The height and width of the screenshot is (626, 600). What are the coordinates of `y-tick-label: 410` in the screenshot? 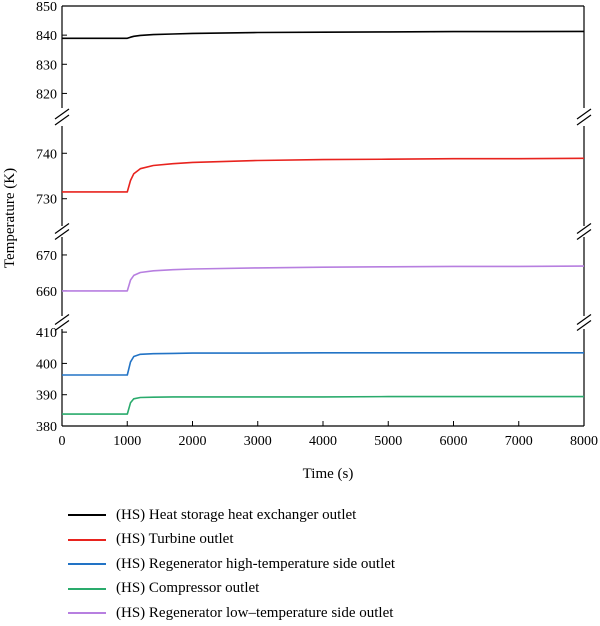 It's located at (46, 333).